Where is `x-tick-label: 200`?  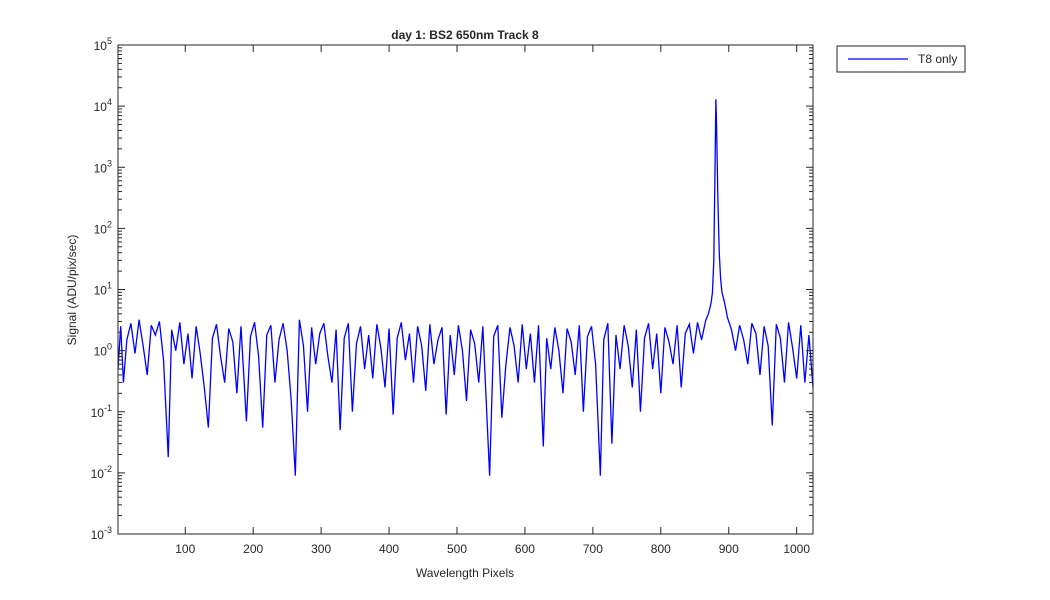
x-tick-label: 200 is located at coordinates (253, 549).